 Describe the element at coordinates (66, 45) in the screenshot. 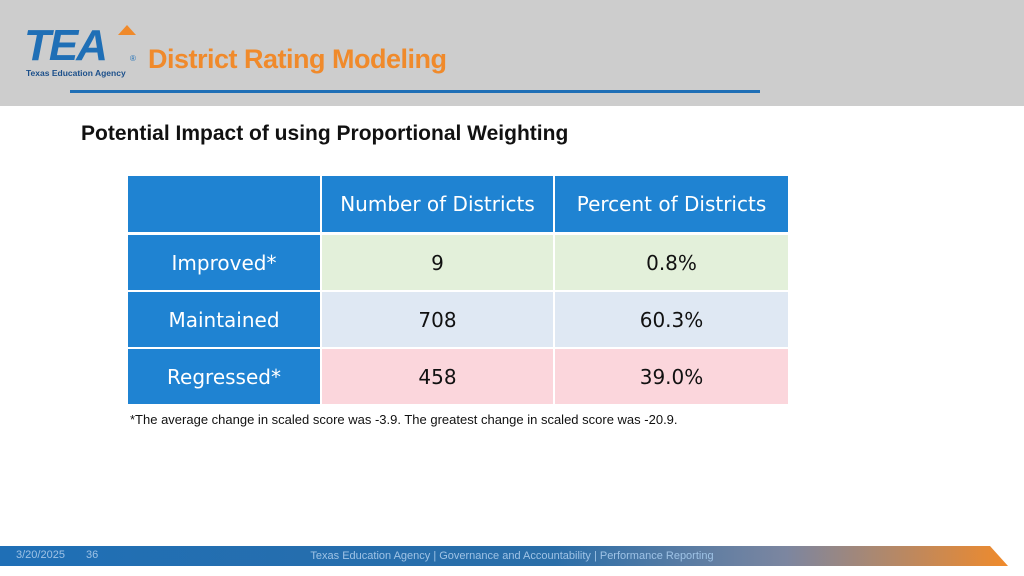

I see `logo-wordmark: TEA` at that location.